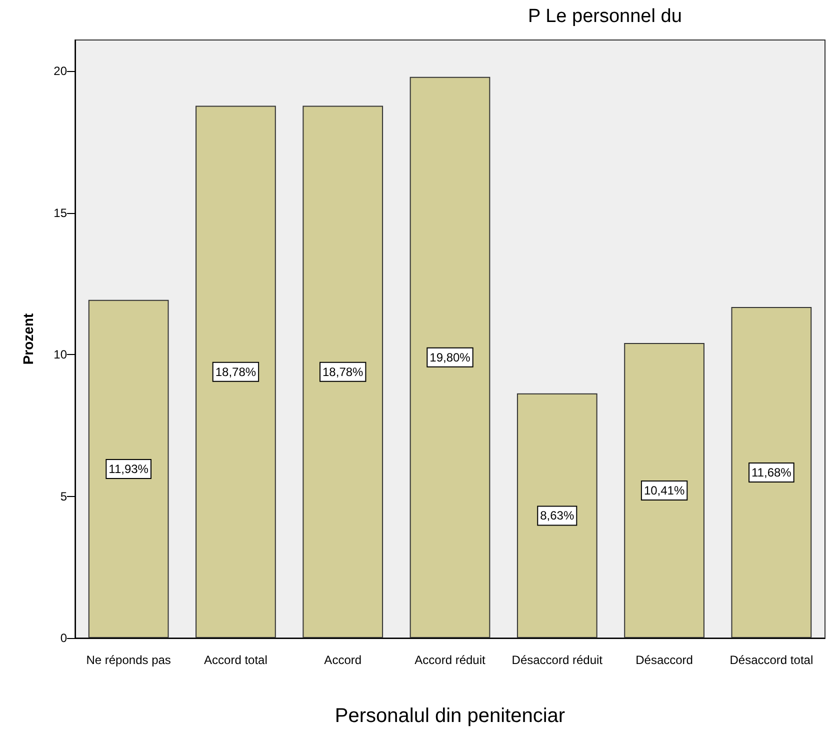 This screenshot has height=734, width=839. Describe the element at coordinates (558, 660) in the screenshot. I see `x-tick-label: Désaccord réduit` at that location.